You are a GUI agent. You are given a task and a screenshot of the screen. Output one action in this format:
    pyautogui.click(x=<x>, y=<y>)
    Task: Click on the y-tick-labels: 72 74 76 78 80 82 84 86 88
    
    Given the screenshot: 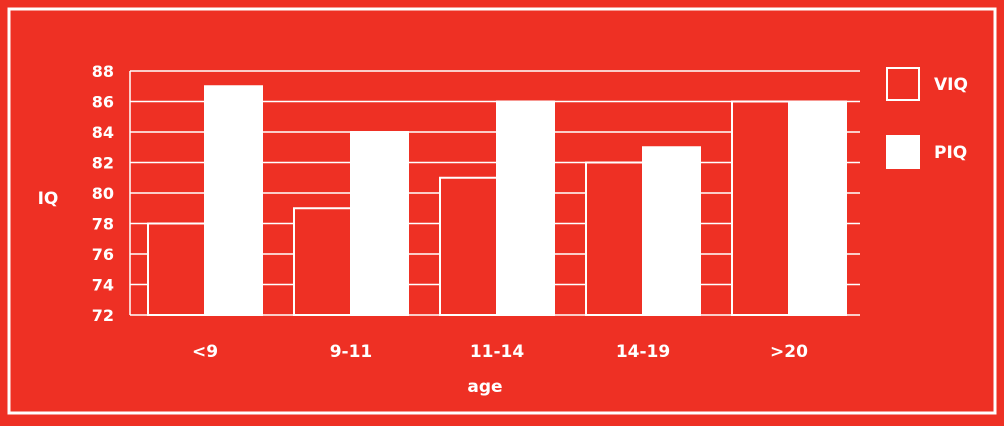 What is the action you would take?
    pyautogui.click(x=103, y=193)
    